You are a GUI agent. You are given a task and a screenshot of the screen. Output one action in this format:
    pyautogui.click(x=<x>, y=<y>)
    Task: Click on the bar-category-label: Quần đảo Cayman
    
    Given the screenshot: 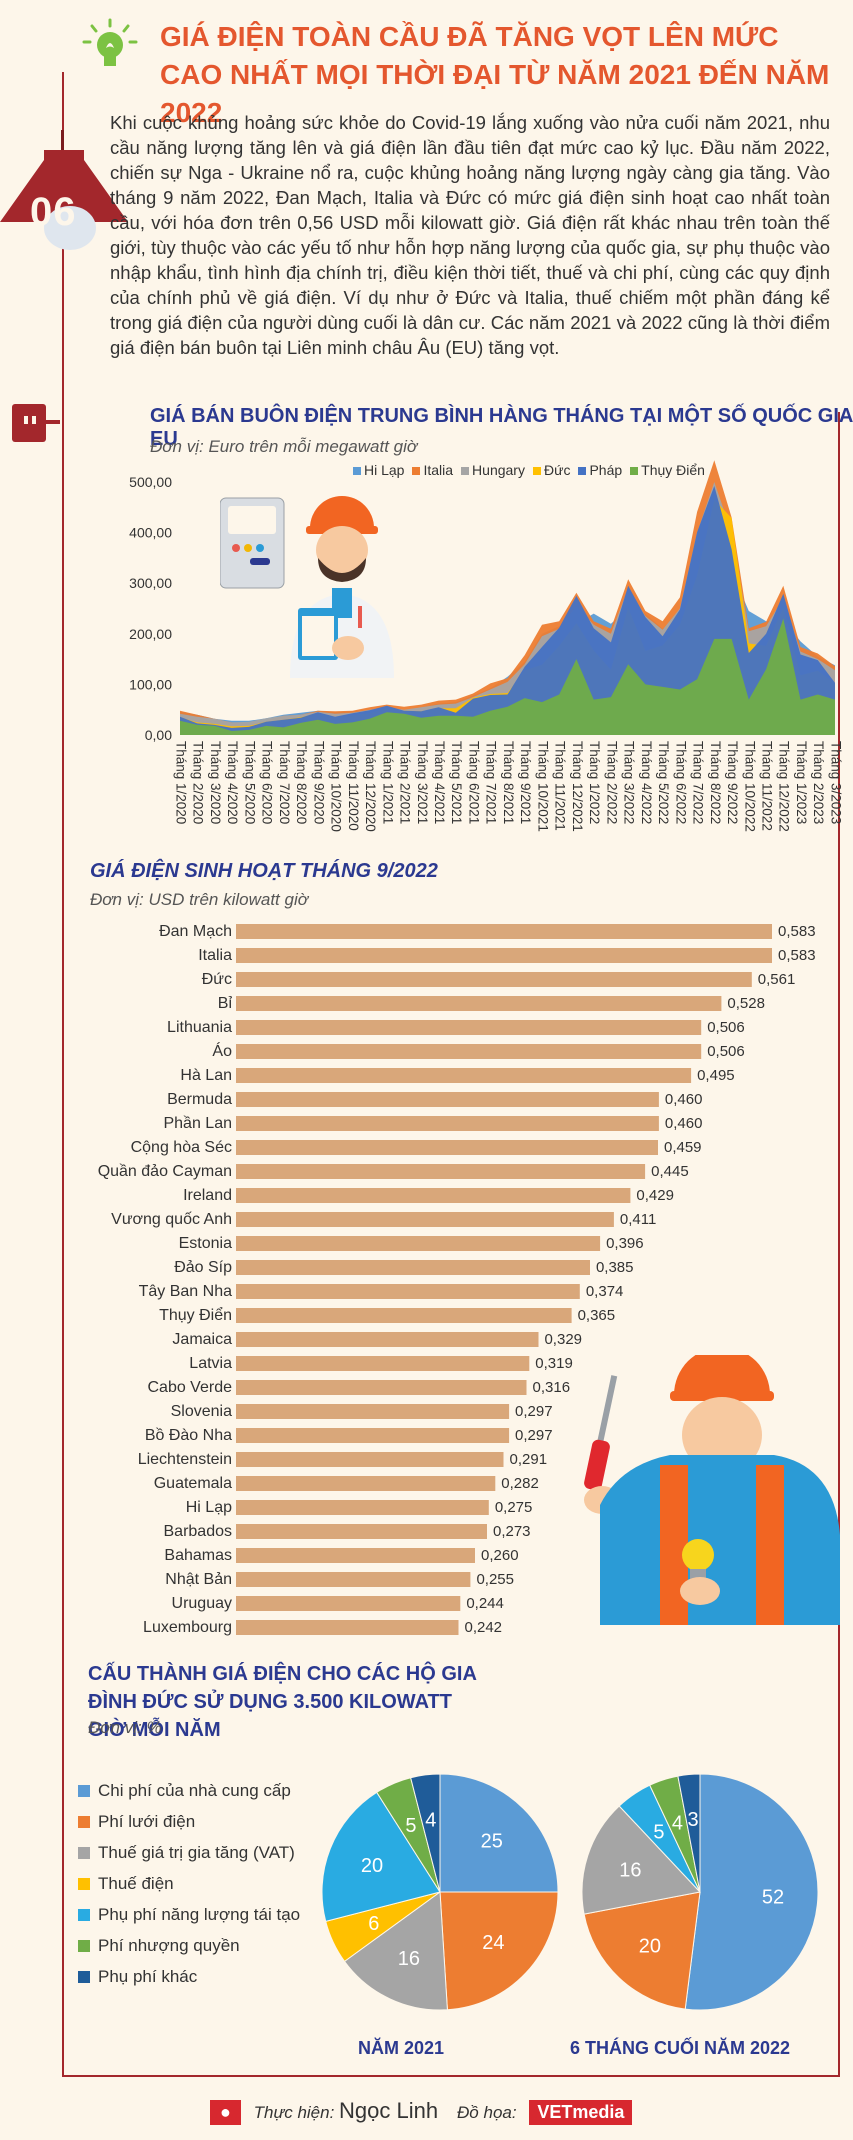 What is the action you would take?
    pyautogui.click(x=165, y=1171)
    